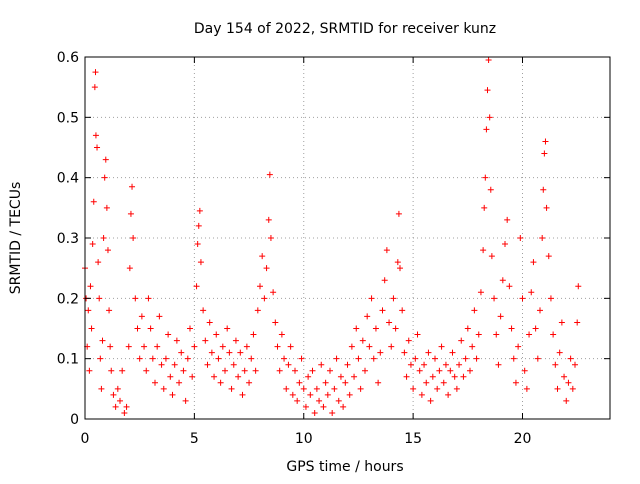  I want to click on x-tick-label: 20, so click(523, 439).